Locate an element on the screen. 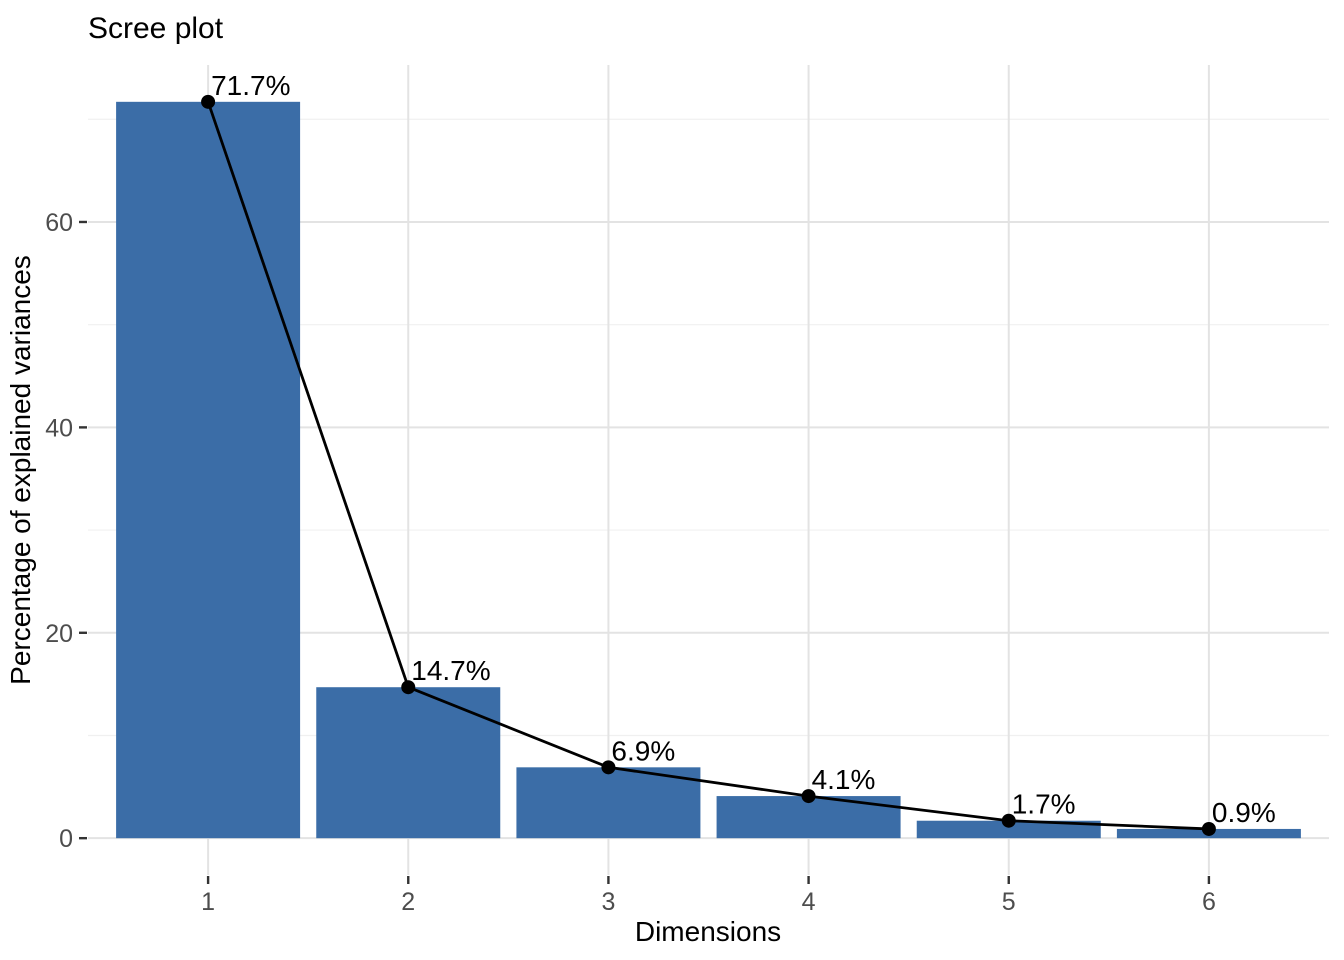 This screenshot has height=960, width=1344. y-tick-label: 0 is located at coordinates (66, 839).